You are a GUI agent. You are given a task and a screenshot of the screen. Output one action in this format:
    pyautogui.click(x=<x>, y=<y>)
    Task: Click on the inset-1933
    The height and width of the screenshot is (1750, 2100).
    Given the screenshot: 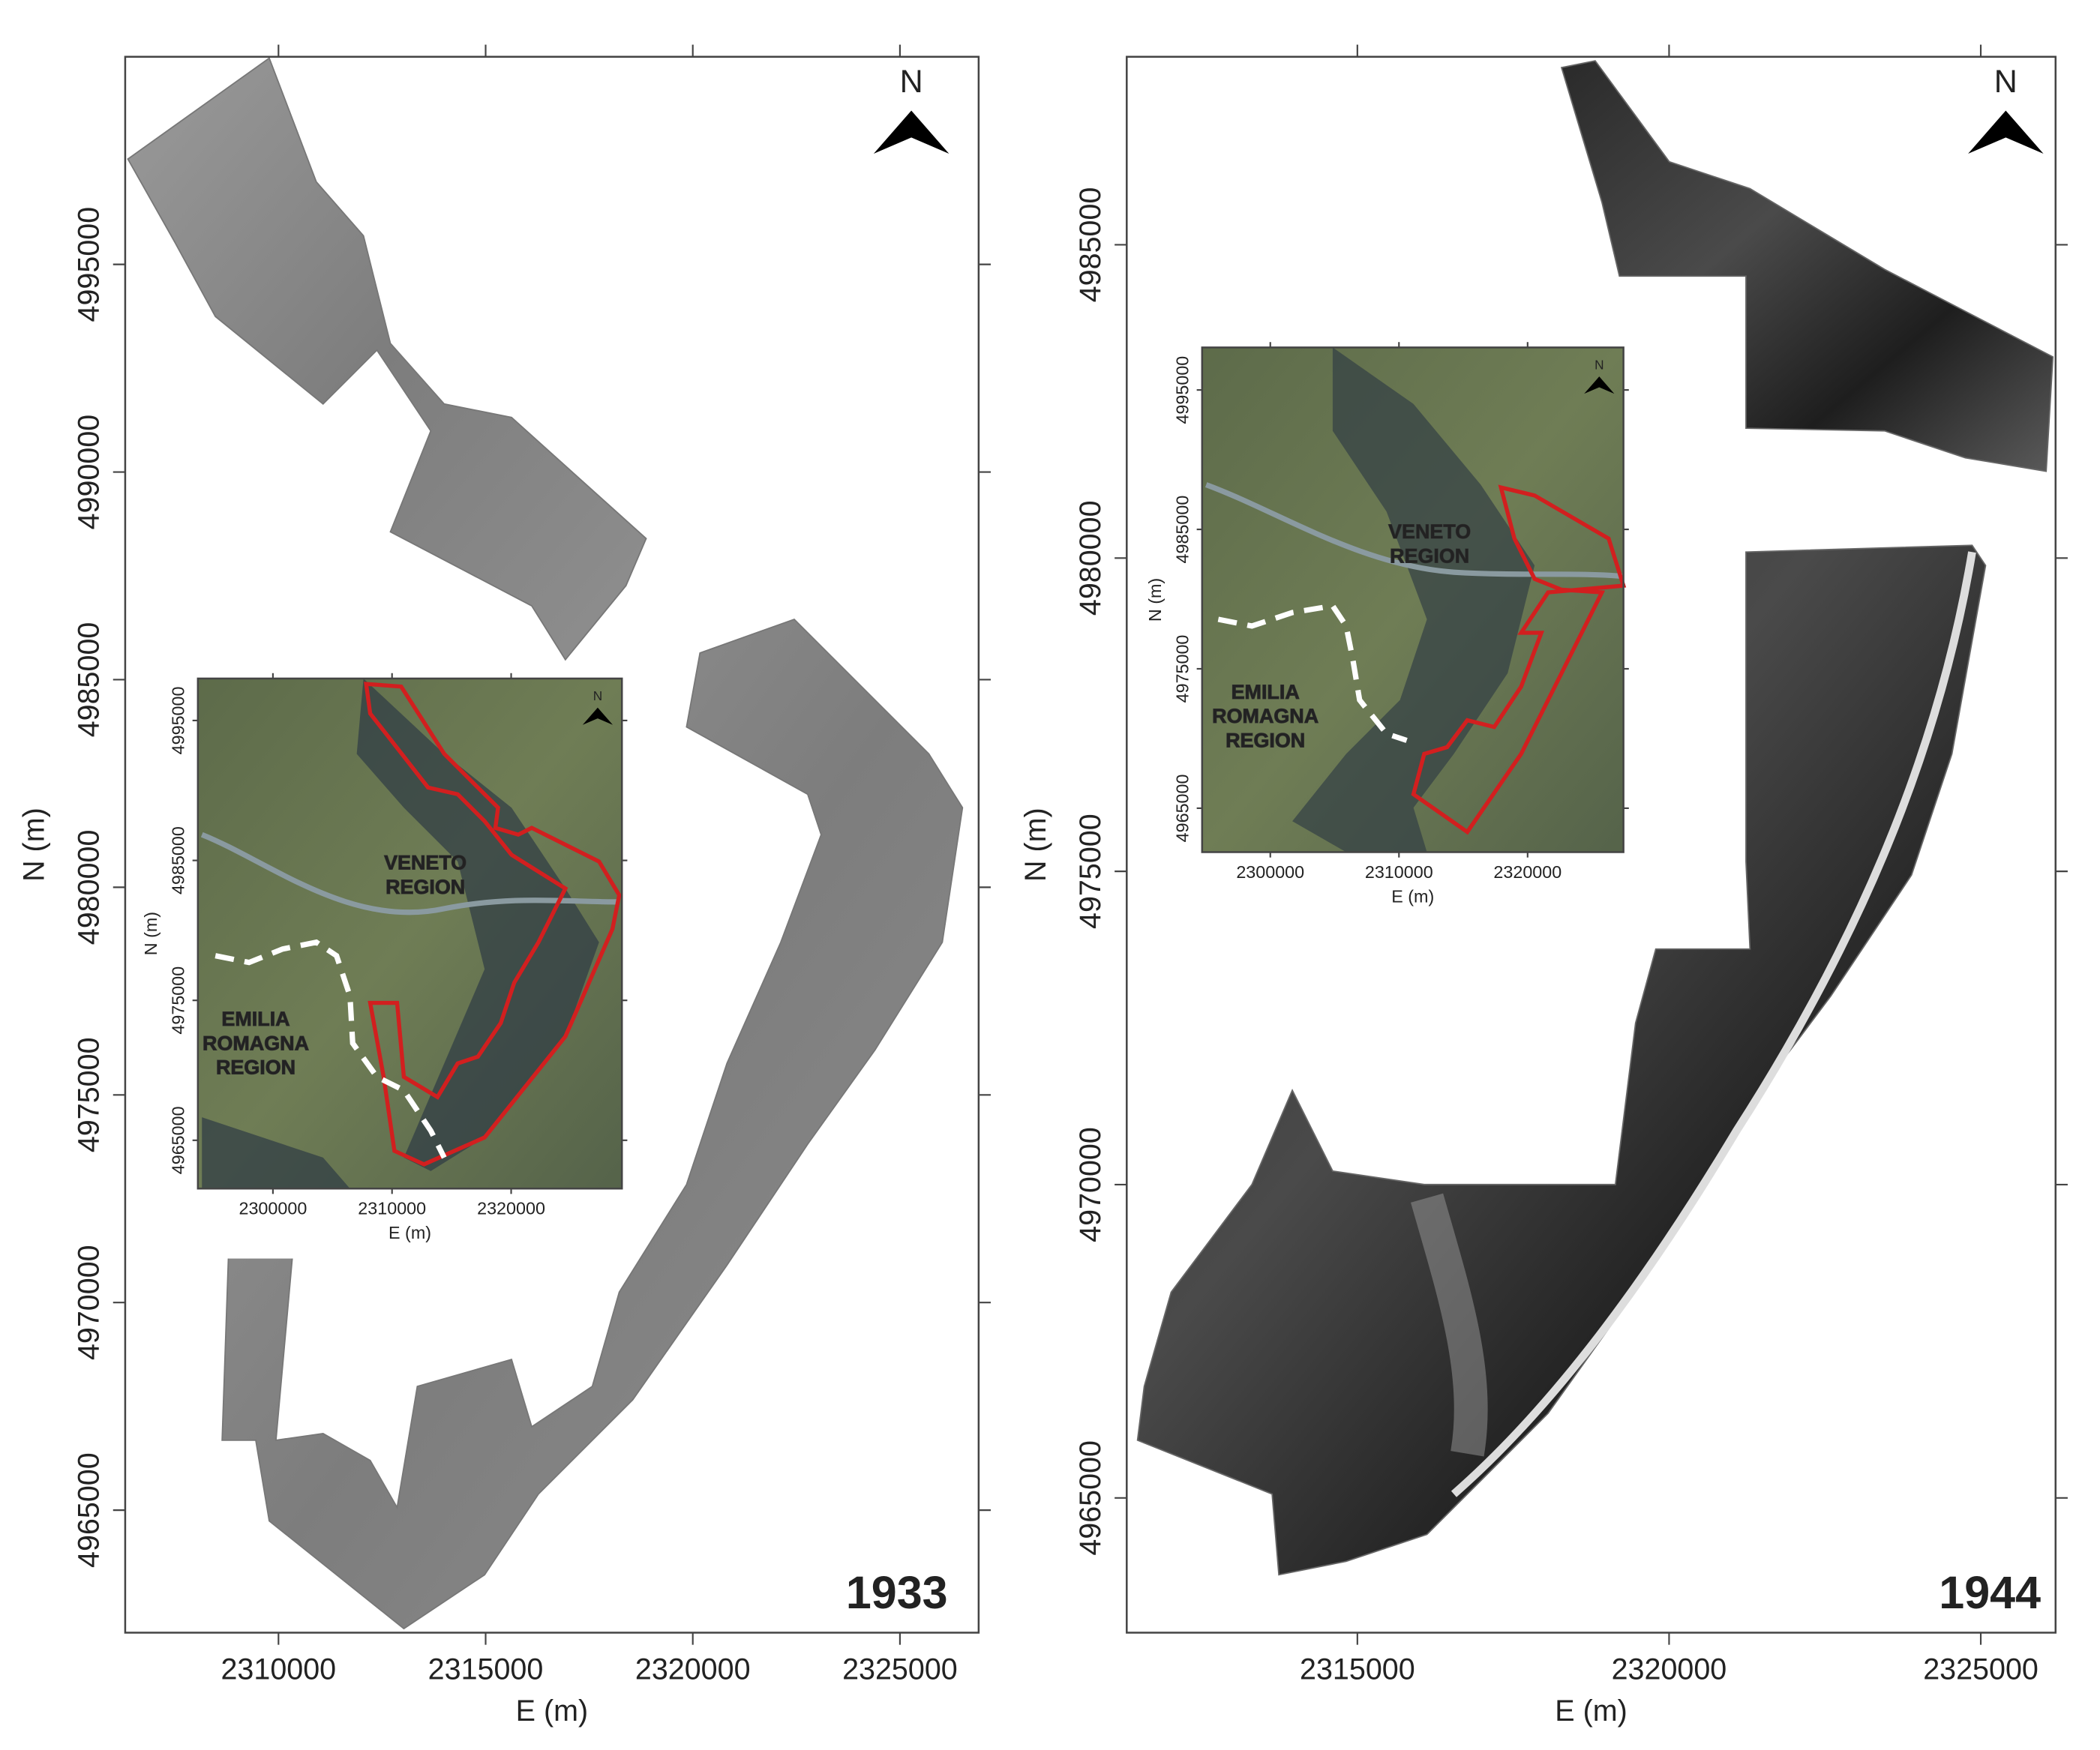 What is the action you would take?
    pyautogui.click(x=382, y=964)
    